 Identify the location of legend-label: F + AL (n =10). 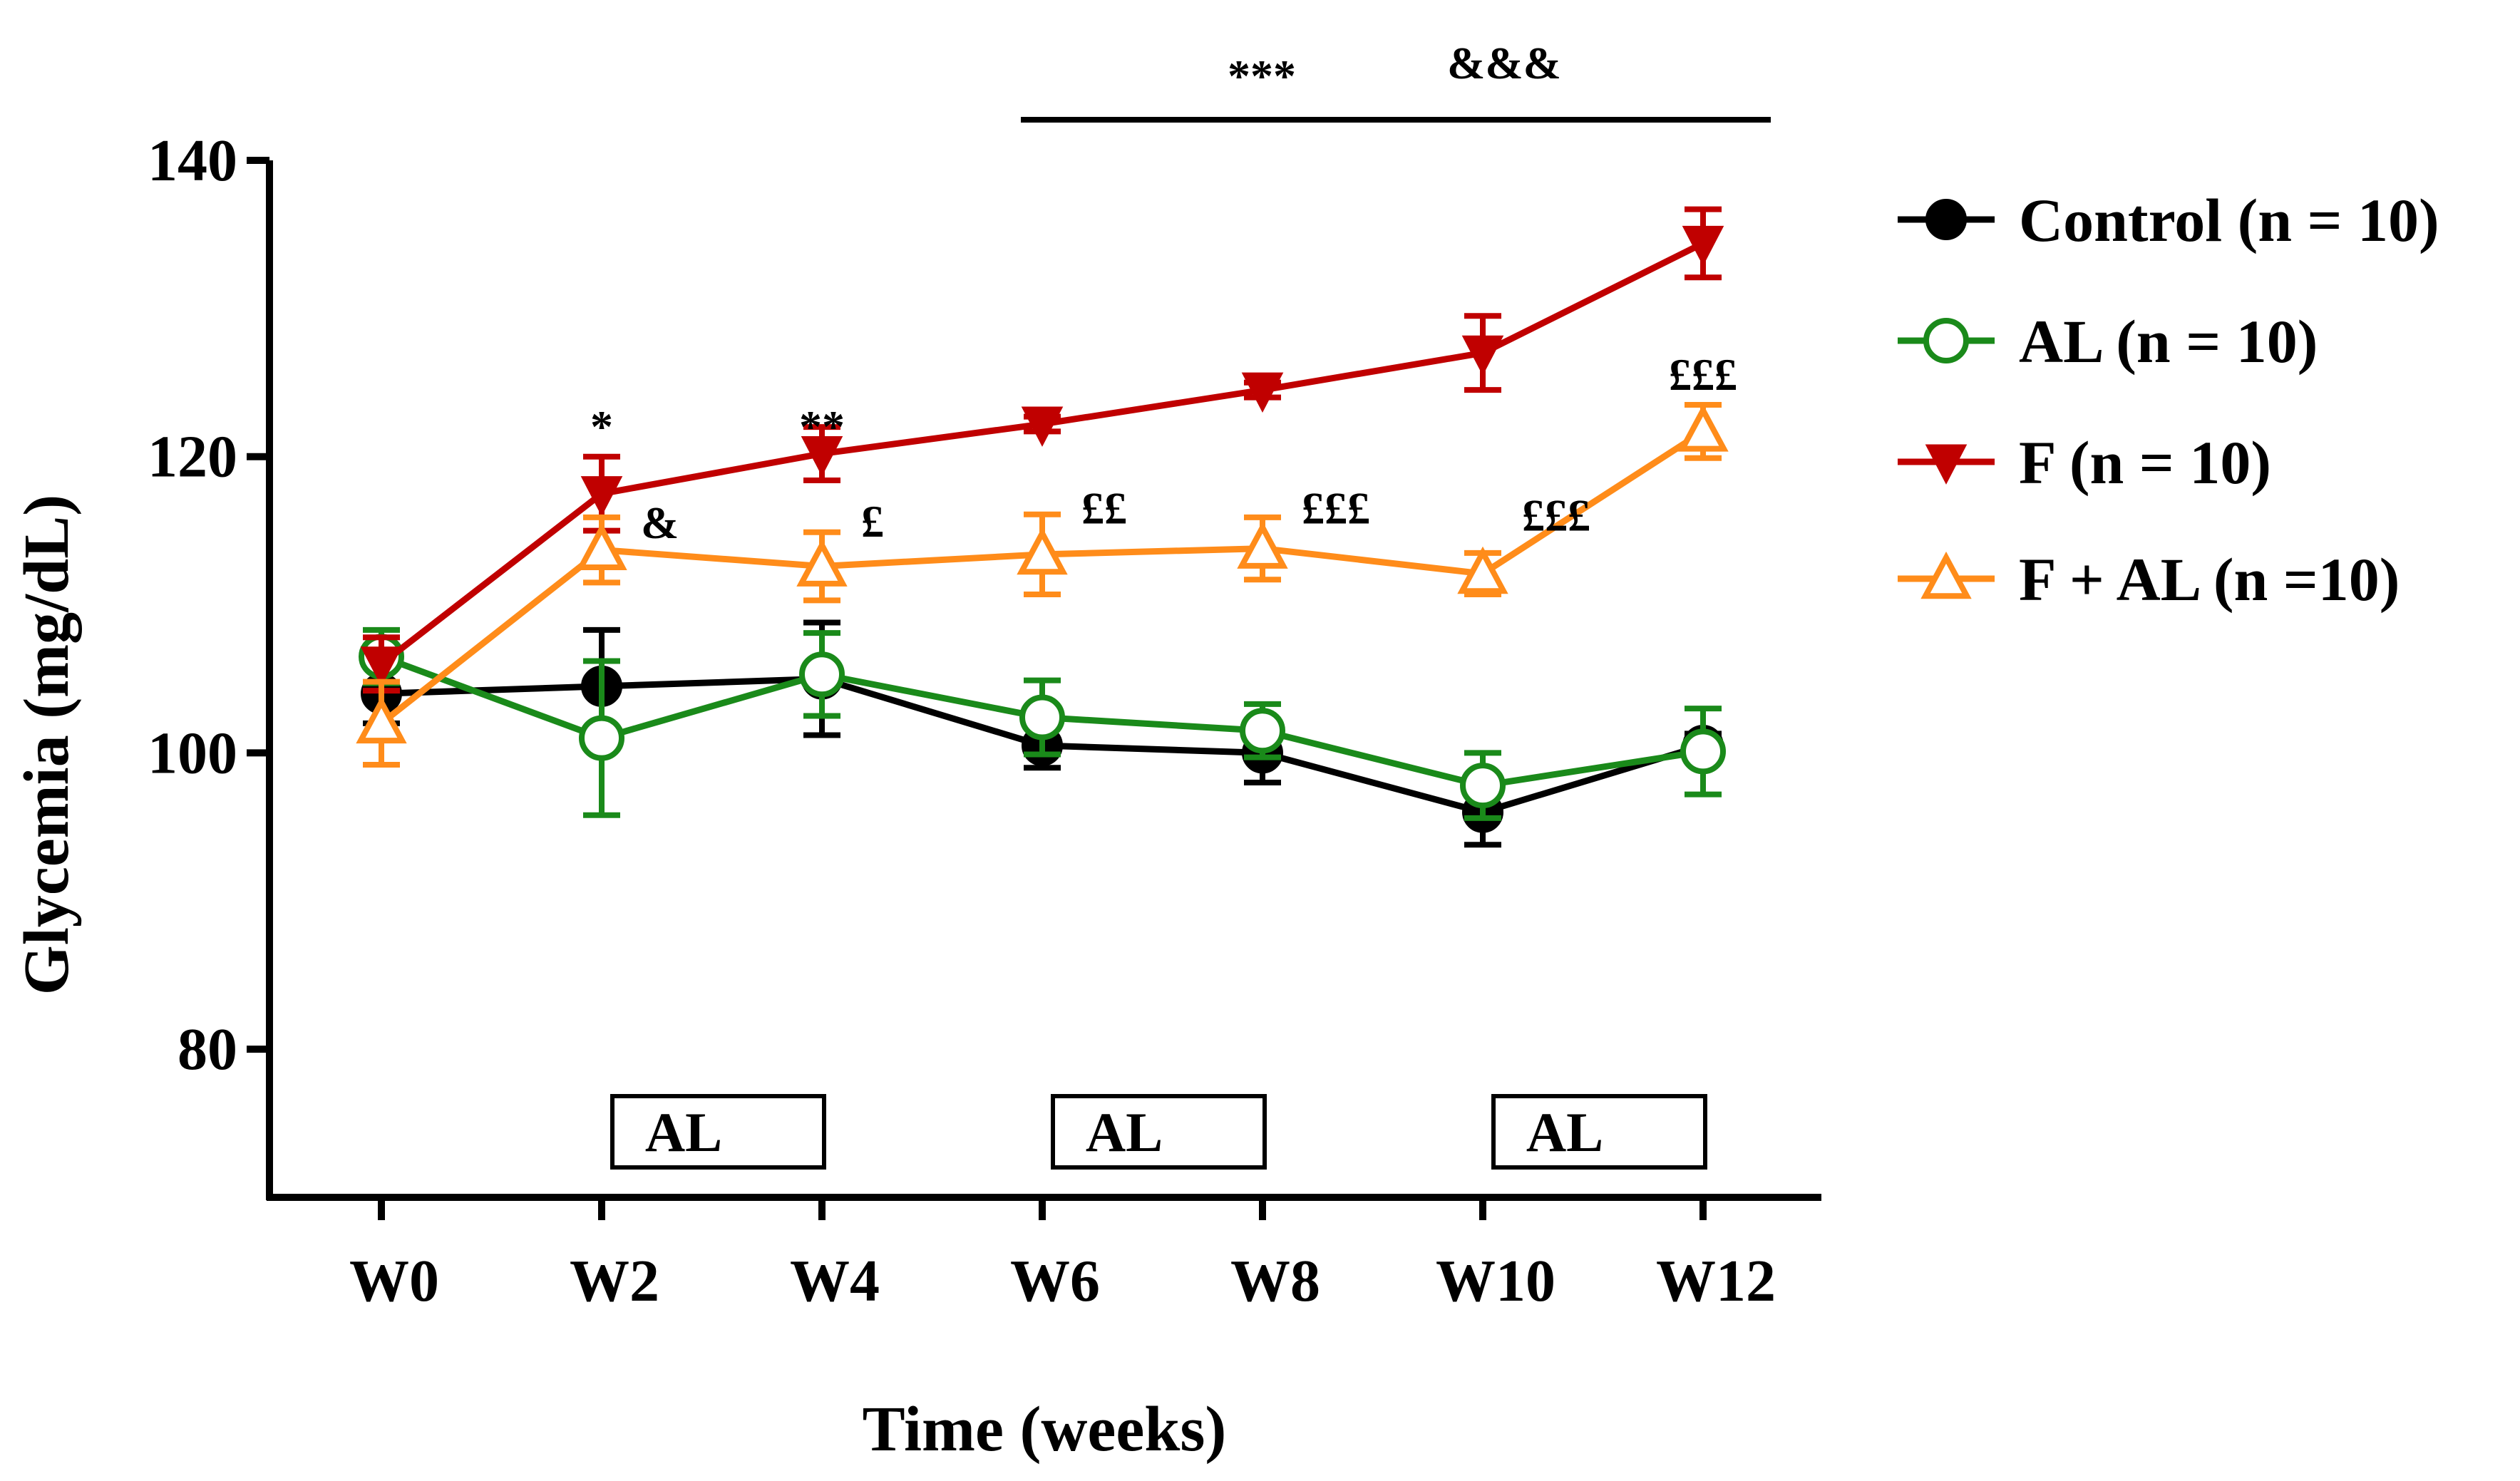
(2209, 579).